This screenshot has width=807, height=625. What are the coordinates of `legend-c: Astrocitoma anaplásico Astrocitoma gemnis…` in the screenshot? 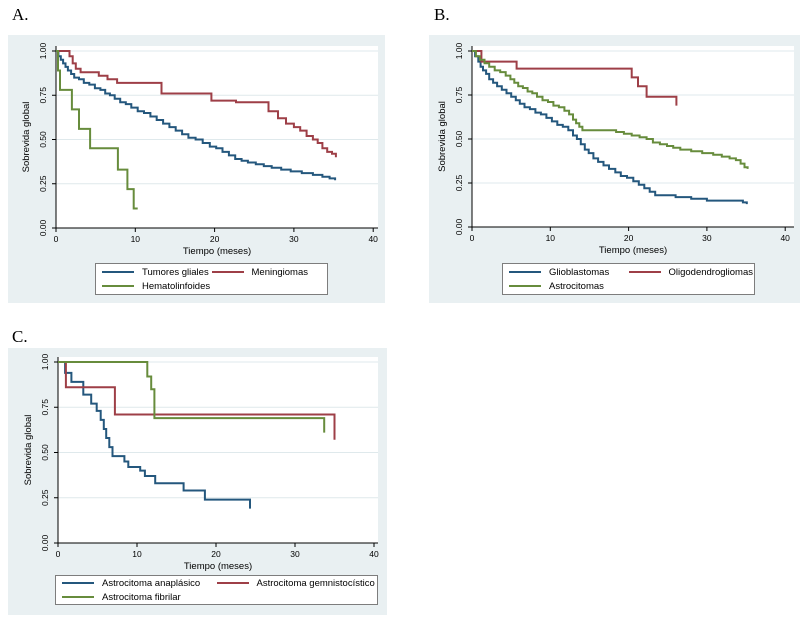 It's located at (216, 590).